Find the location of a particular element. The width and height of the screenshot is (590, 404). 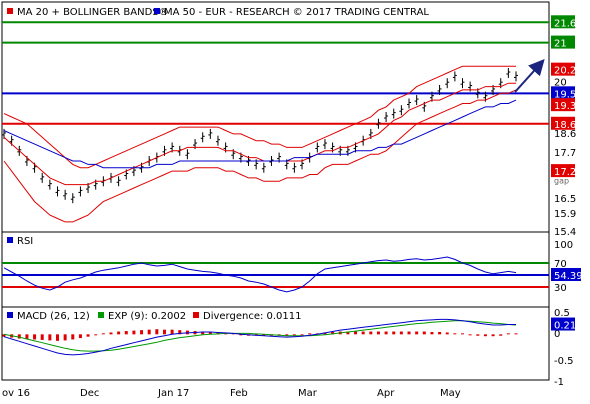

x-tick-label: Mar is located at coordinates (308, 393).